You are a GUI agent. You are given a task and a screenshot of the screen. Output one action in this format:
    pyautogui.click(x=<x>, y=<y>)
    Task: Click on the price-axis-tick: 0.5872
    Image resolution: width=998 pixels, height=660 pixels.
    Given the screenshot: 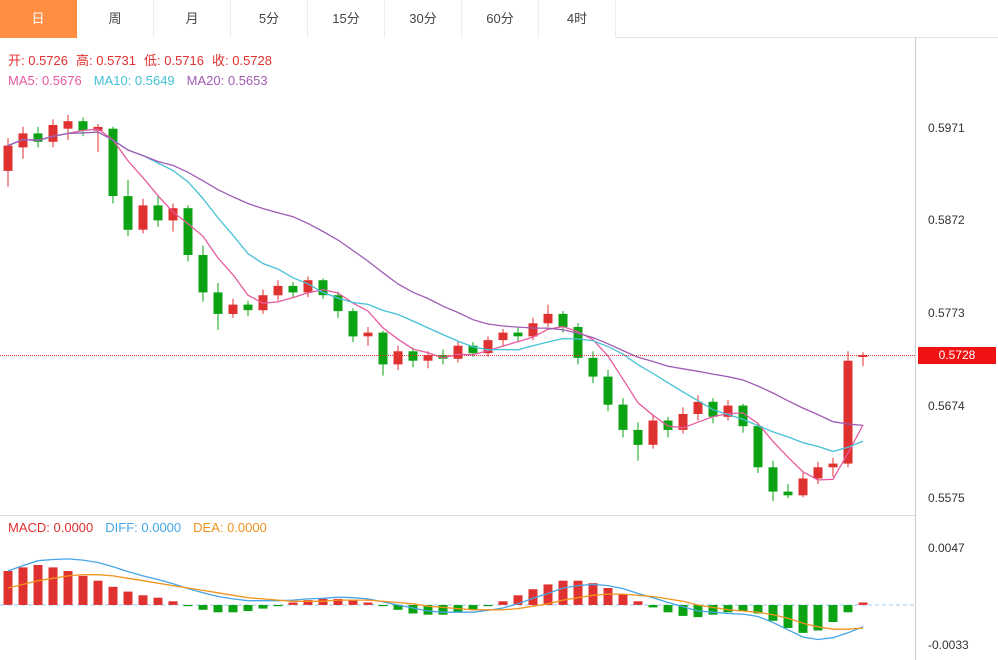 What is the action you would take?
    pyautogui.click(x=946, y=220)
    